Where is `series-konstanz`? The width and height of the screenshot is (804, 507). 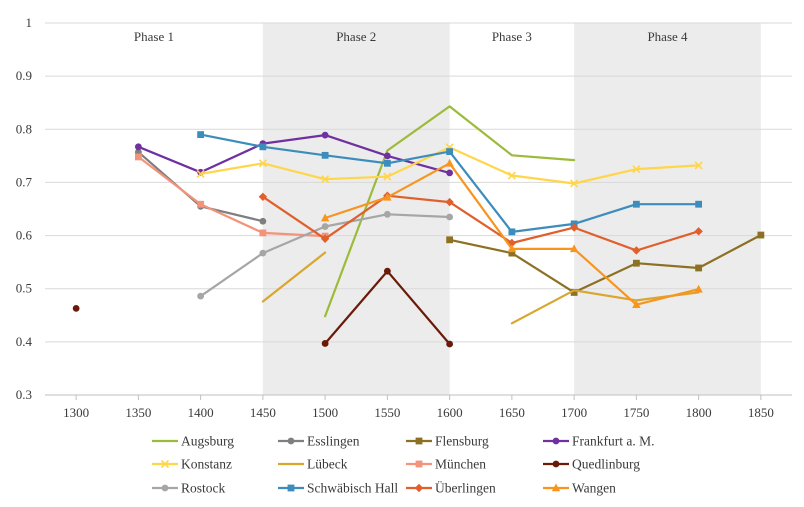
series-konstanz is located at coordinates (449, 165).